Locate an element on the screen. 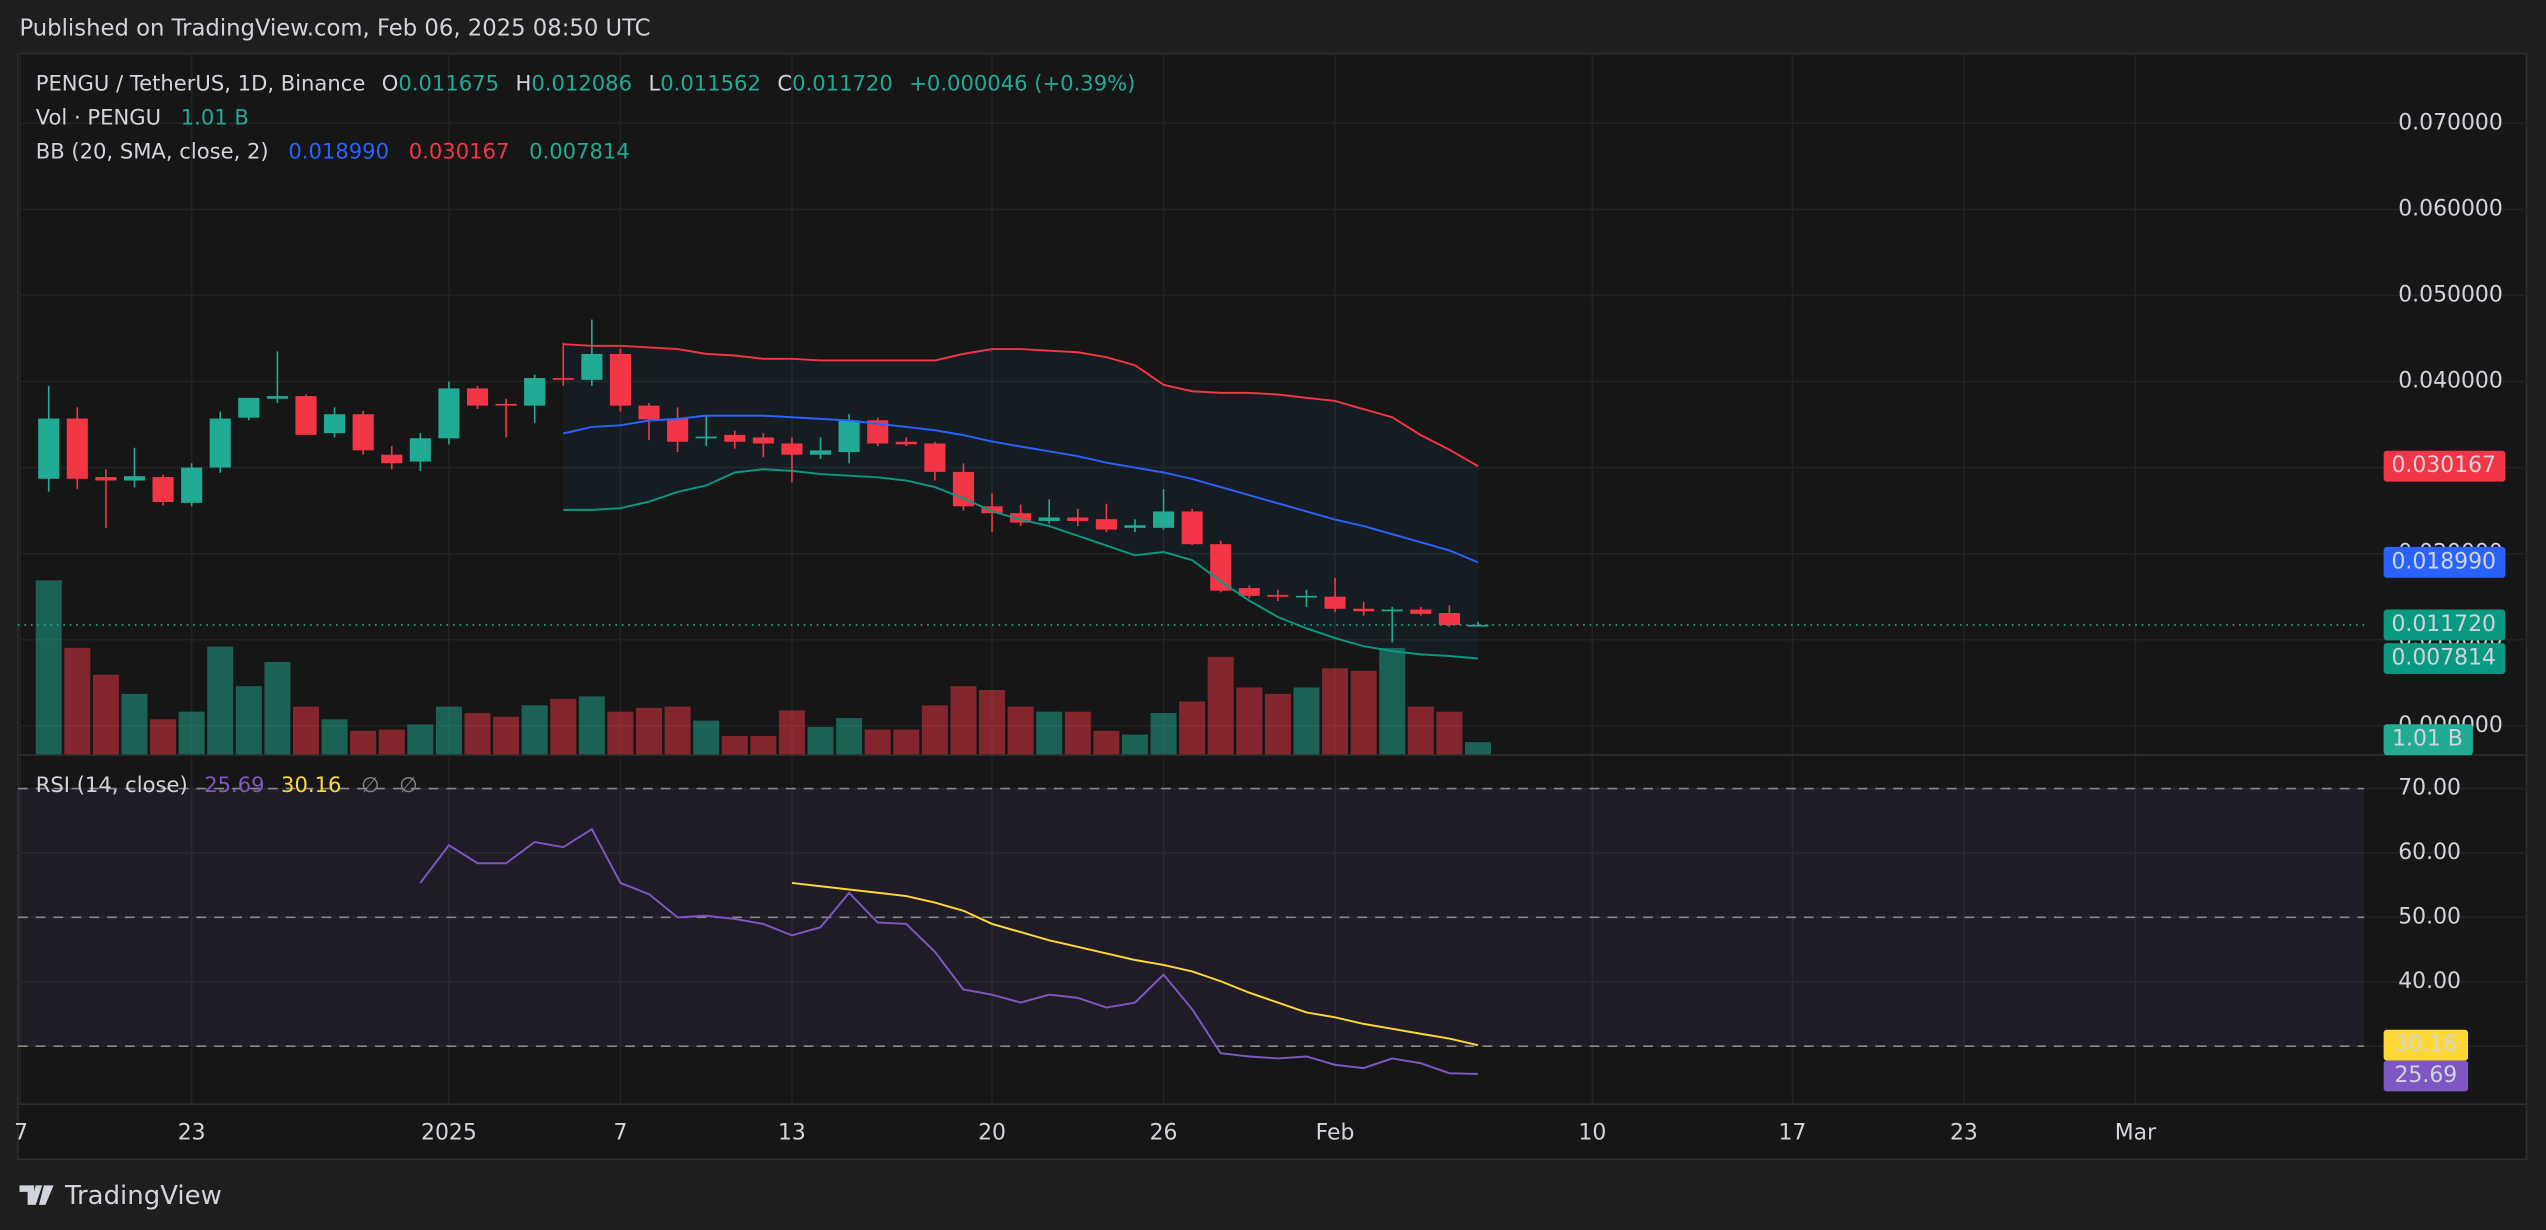  axis-tag-label: 0.011720 is located at coordinates (2443, 624).